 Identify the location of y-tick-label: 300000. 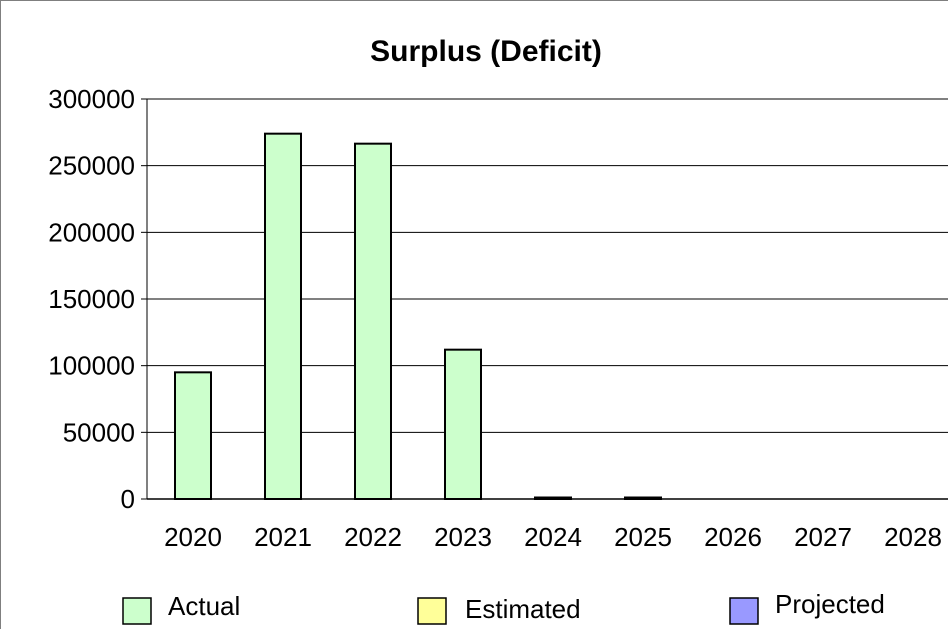
(91, 99).